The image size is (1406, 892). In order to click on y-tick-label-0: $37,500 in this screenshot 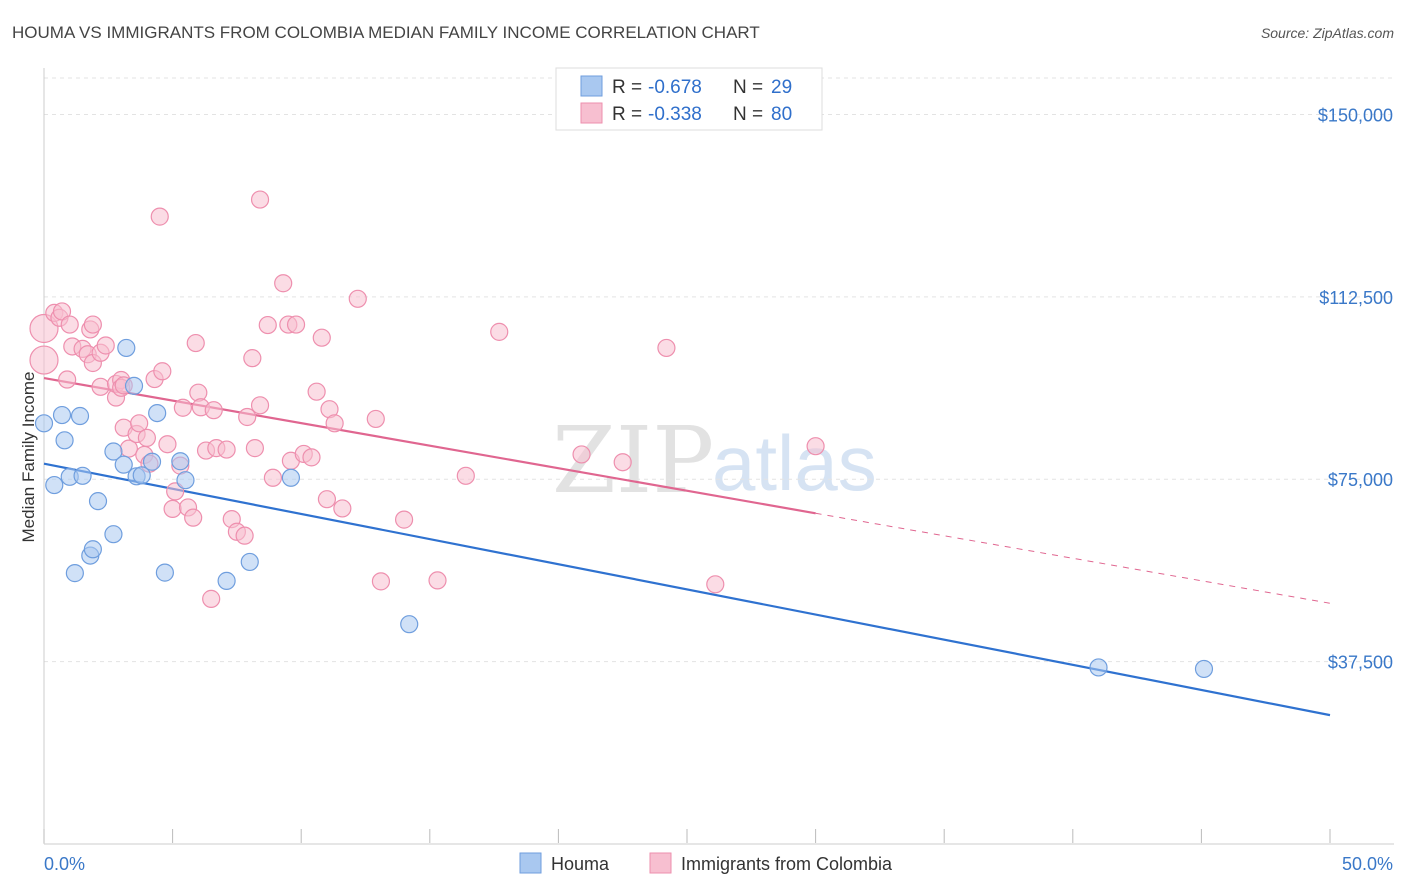, I will do `click(1360, 663)`.